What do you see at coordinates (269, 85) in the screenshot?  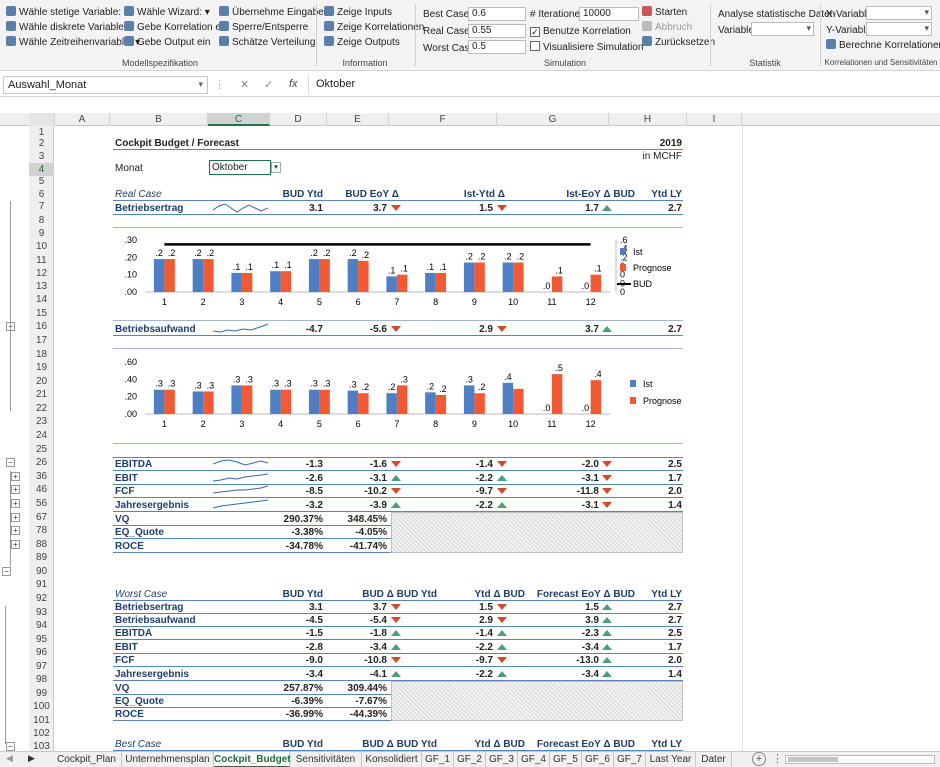 I see `enter-icon: ✓` at bounding box center [269, 85].